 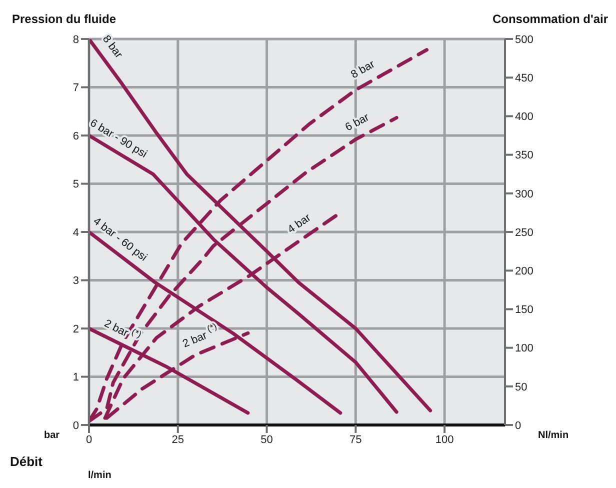 What do you see at coordinates (524, 348) in the screenshot?
I see `y2-tick-label: 100` at bounding box center [524, 348].